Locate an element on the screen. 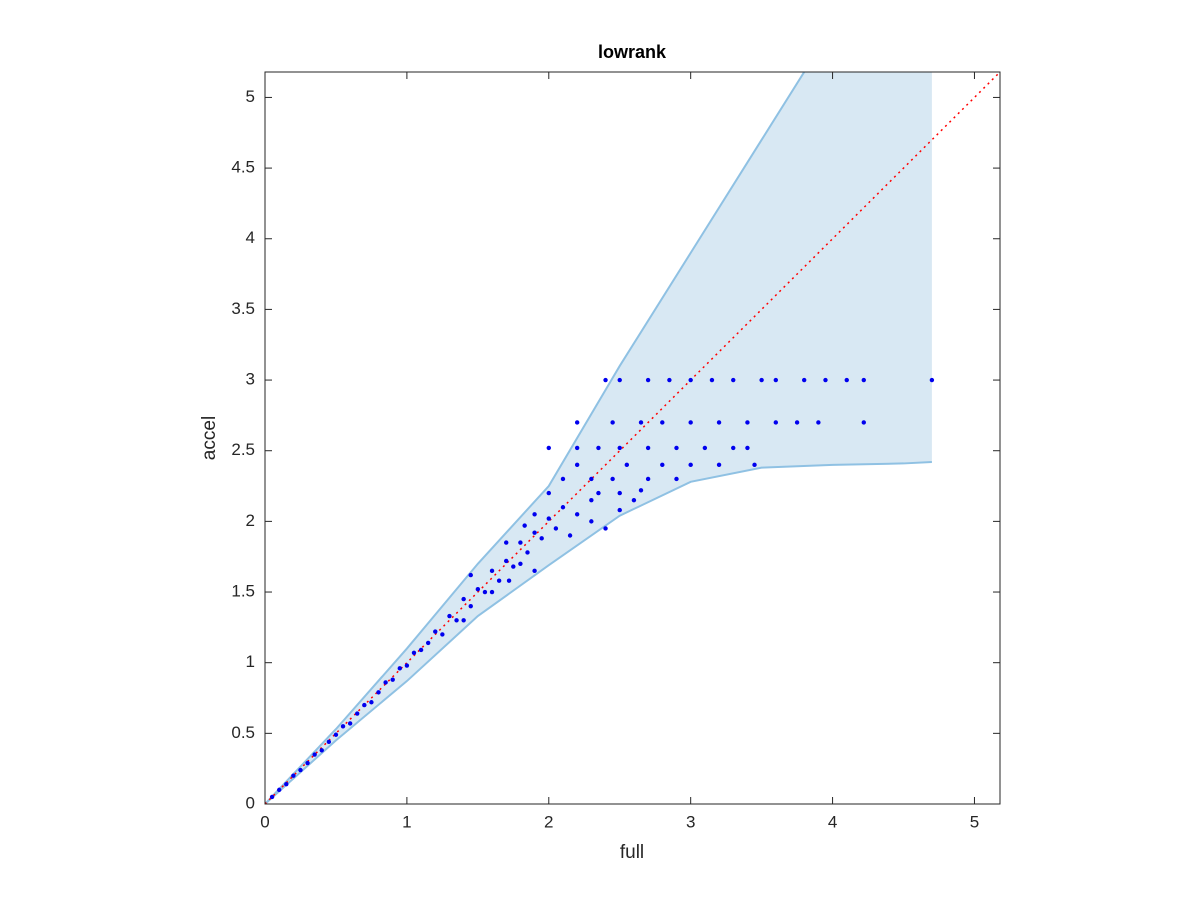  x-tick-label: 1 is located at coordinates (406, 821).